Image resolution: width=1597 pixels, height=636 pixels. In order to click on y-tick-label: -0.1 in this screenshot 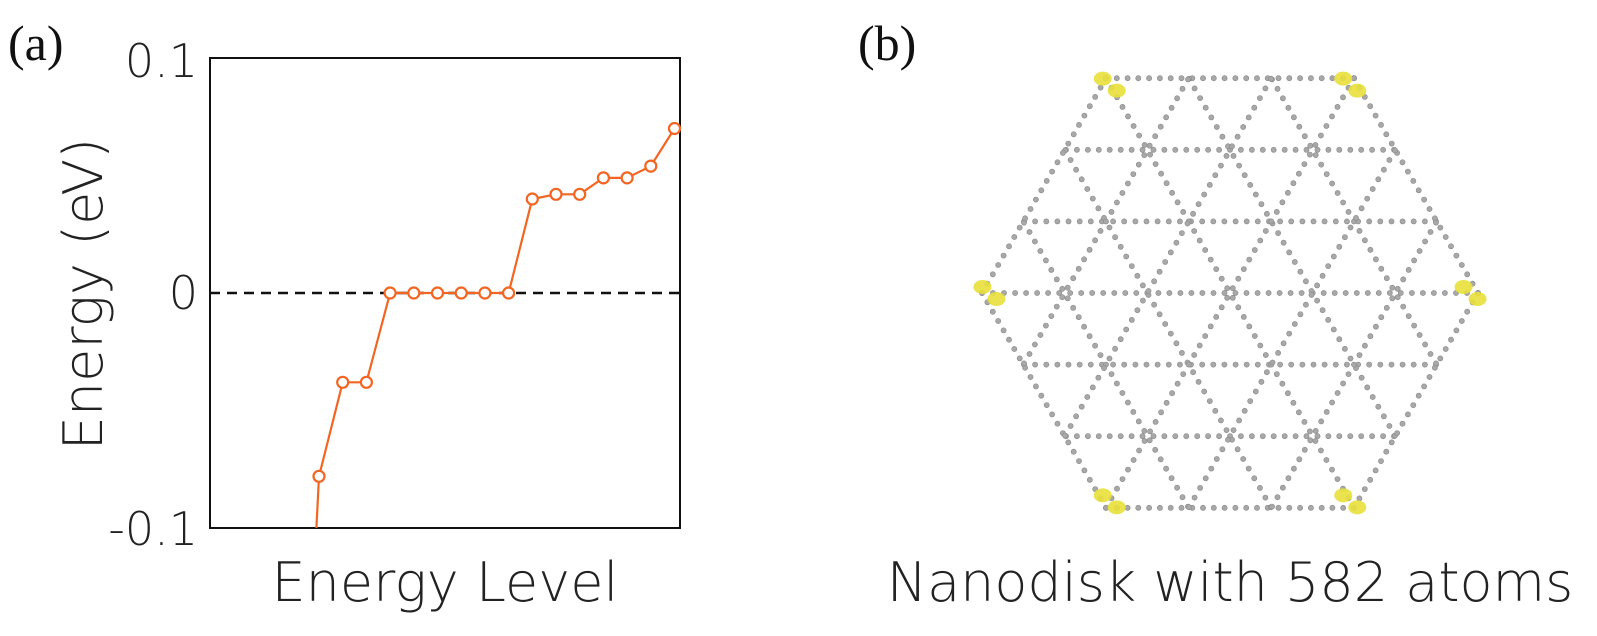, I will do `click(153, 529)`.